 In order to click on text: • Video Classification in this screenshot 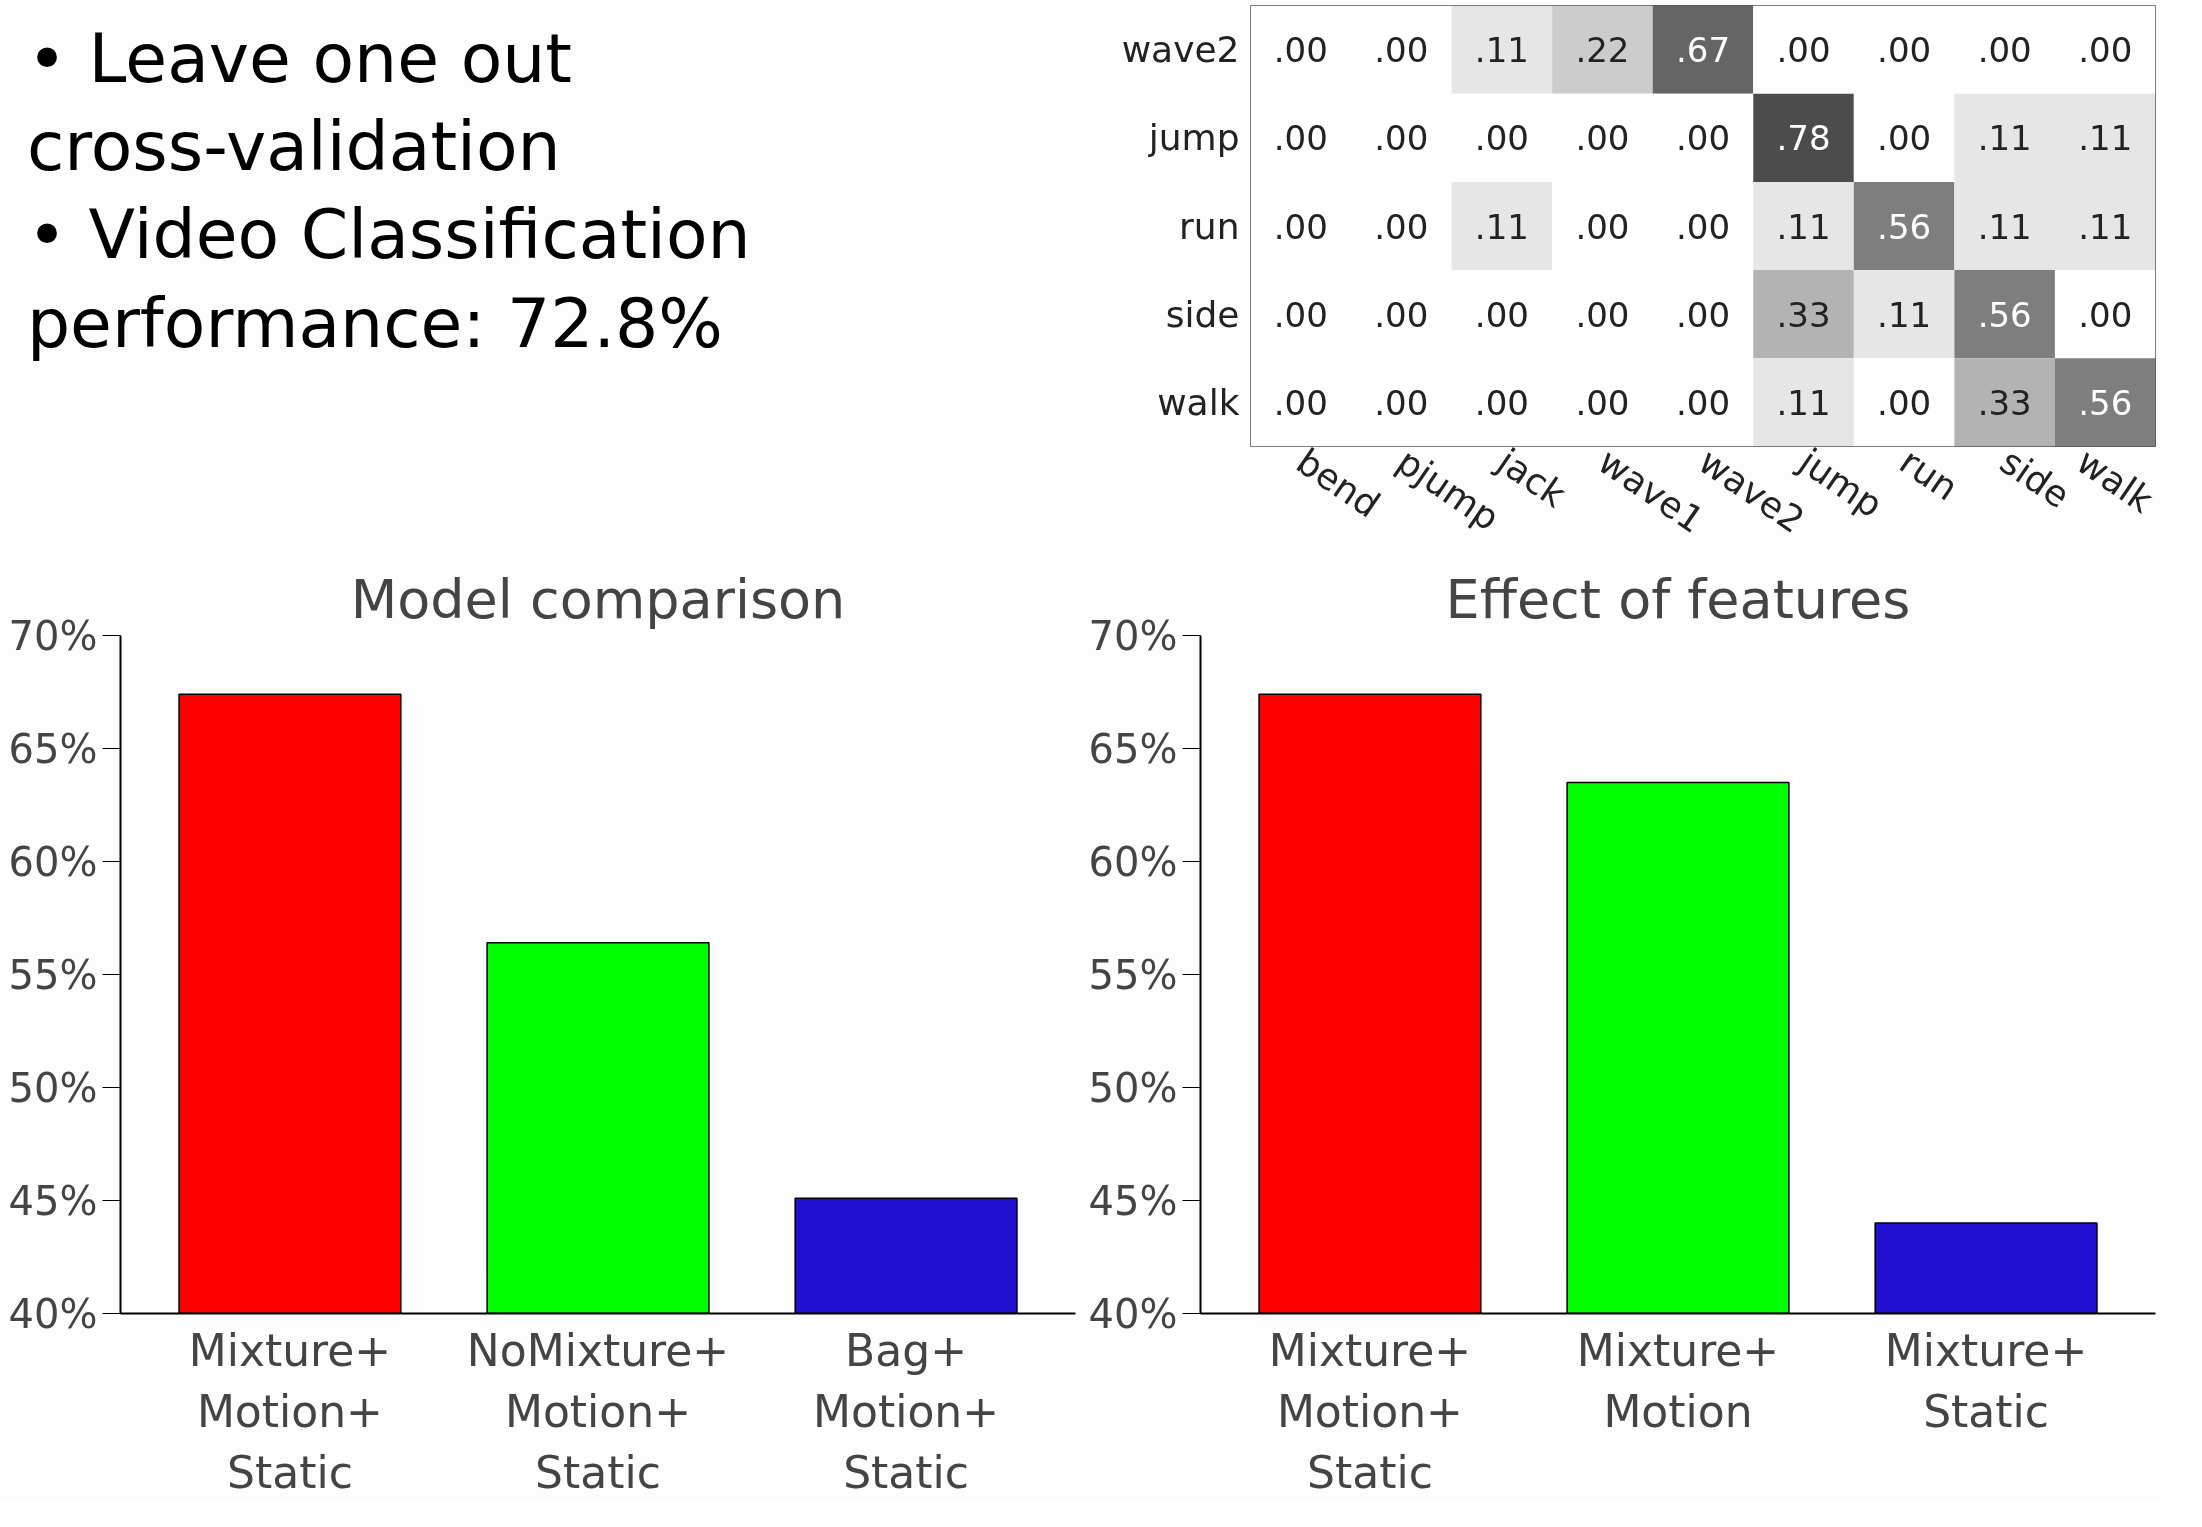, I will do `click(388, 235)`.